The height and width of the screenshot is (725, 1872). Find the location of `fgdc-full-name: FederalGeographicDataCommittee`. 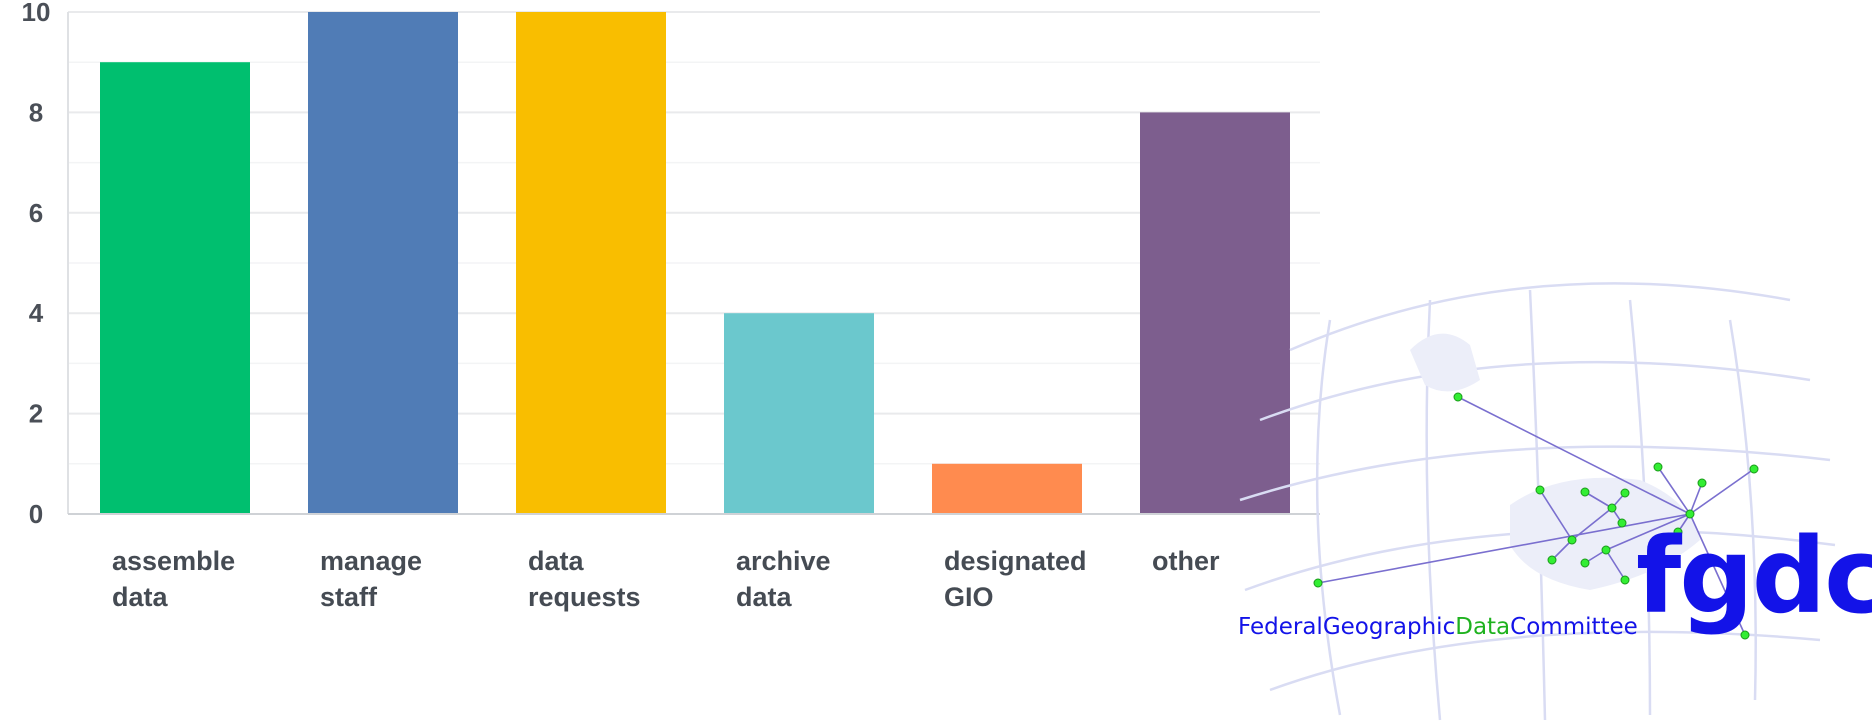

fgdc-full-name: FederalGeographicDataCommittee is located at coordinates (1438, 627).